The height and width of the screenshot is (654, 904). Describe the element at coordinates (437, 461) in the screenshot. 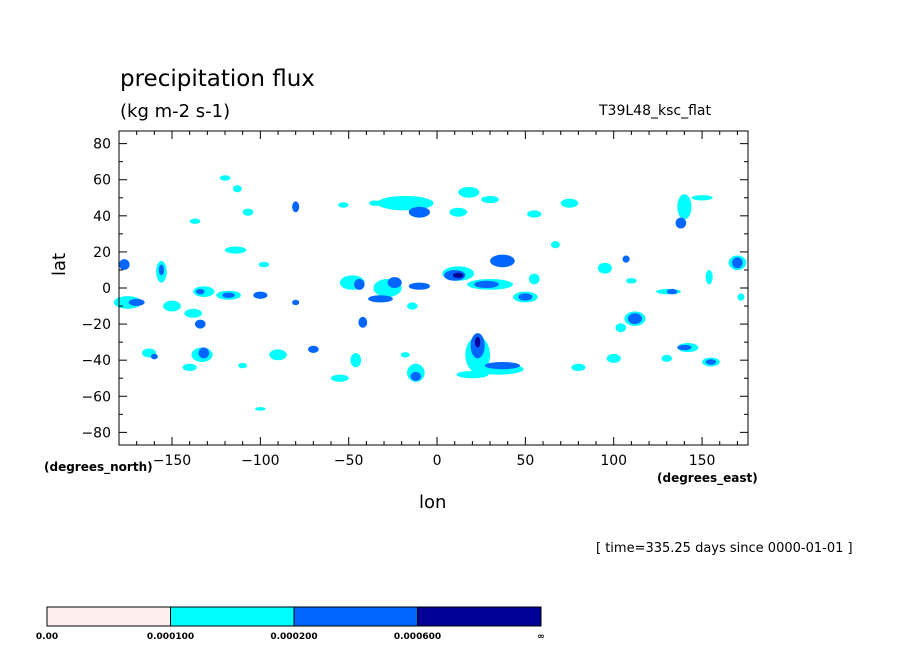

I see `x-tick-label-3: 0` at that location.